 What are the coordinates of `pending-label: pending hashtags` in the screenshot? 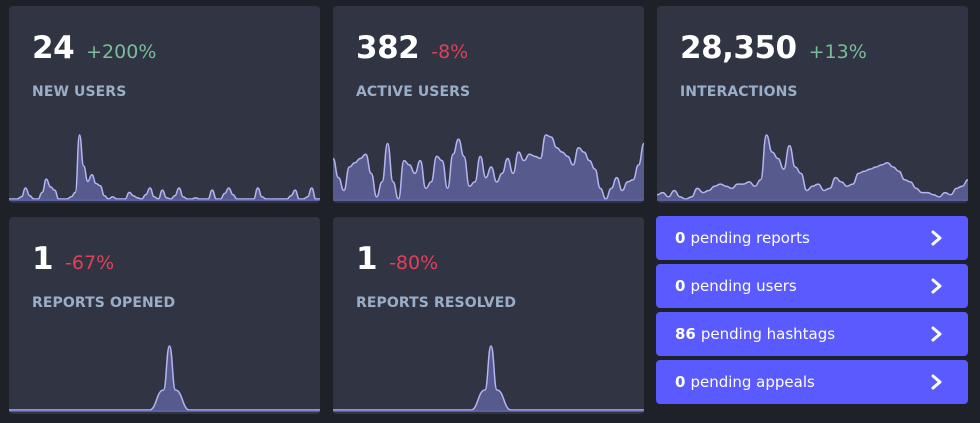 It's located at (768, 334).